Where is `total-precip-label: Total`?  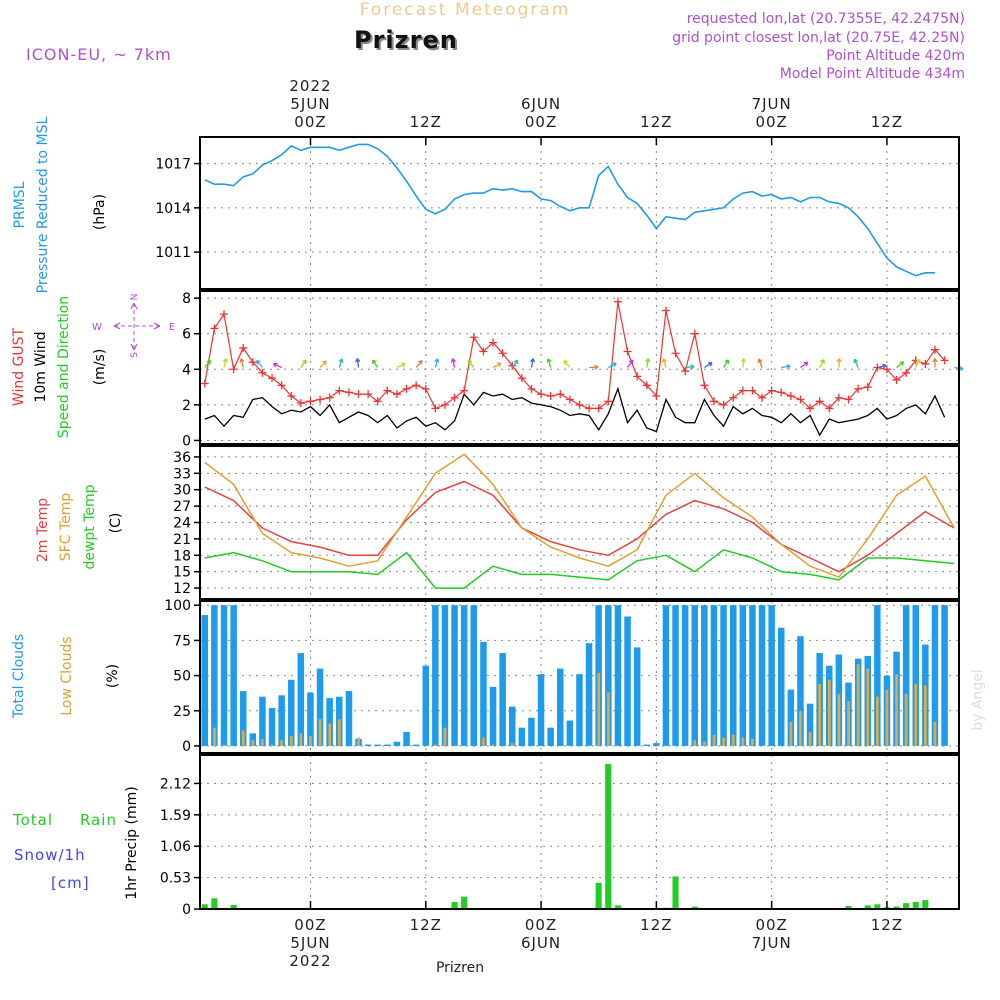 total-precip-label: Total is located at coordinates (32, 820).